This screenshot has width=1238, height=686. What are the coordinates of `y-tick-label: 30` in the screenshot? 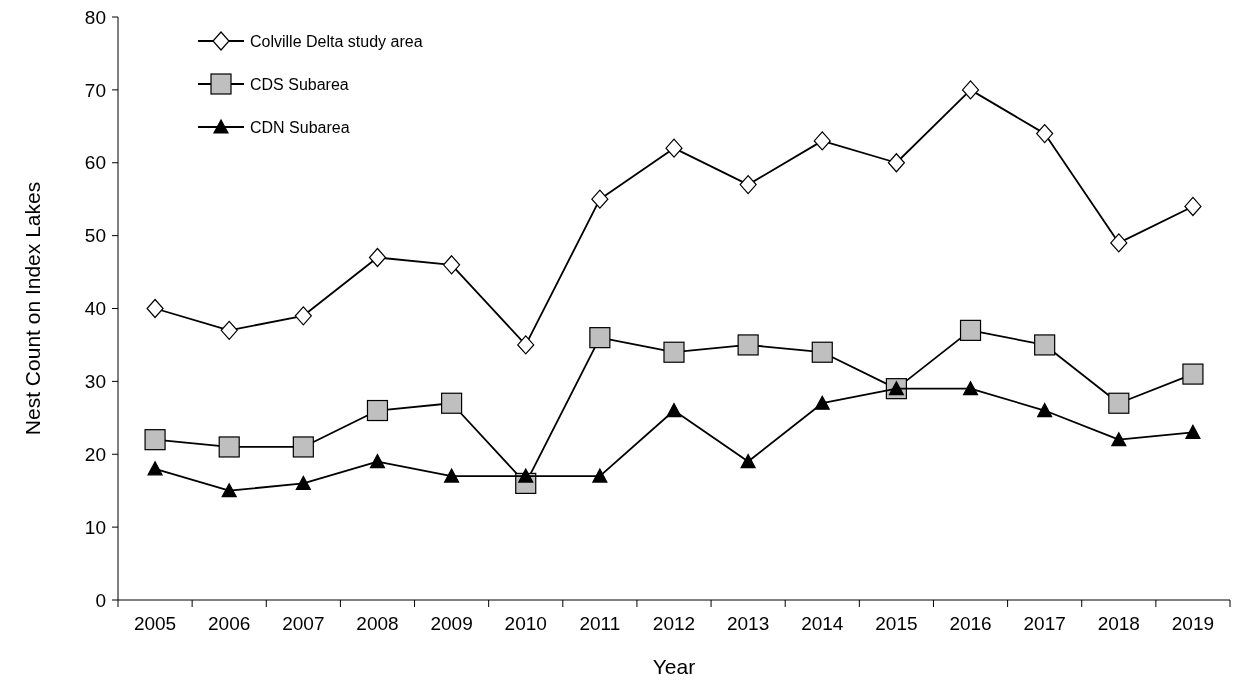 It's located at (95, 382).